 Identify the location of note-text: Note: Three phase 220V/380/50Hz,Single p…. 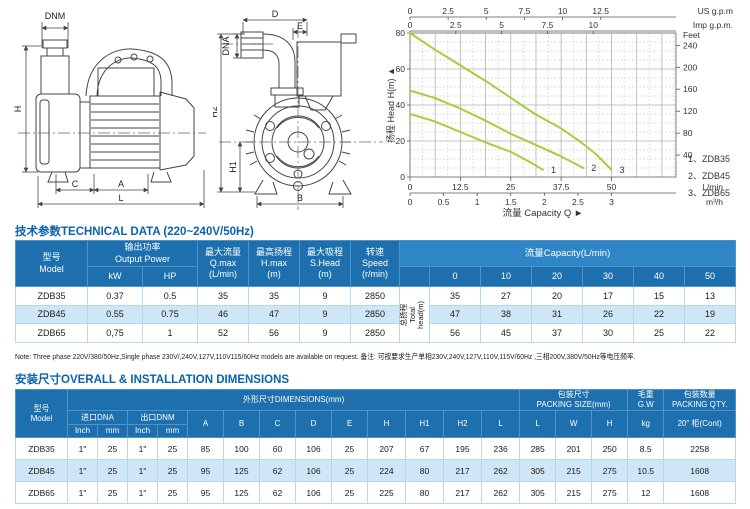
(325, 356).